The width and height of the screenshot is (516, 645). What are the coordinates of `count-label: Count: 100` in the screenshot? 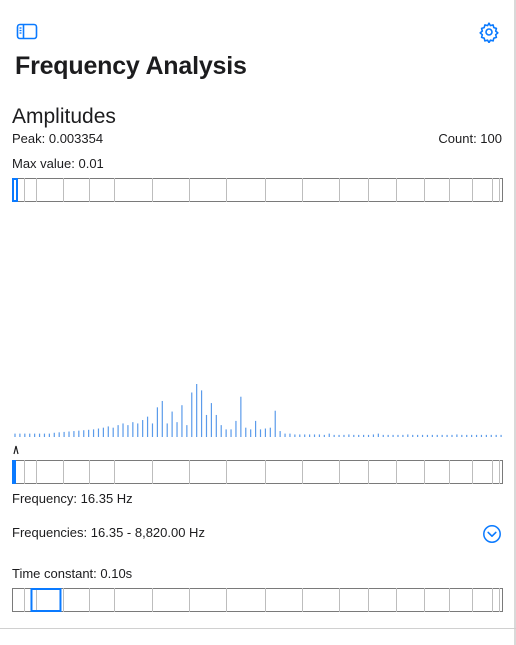 It's located at (470, 138).